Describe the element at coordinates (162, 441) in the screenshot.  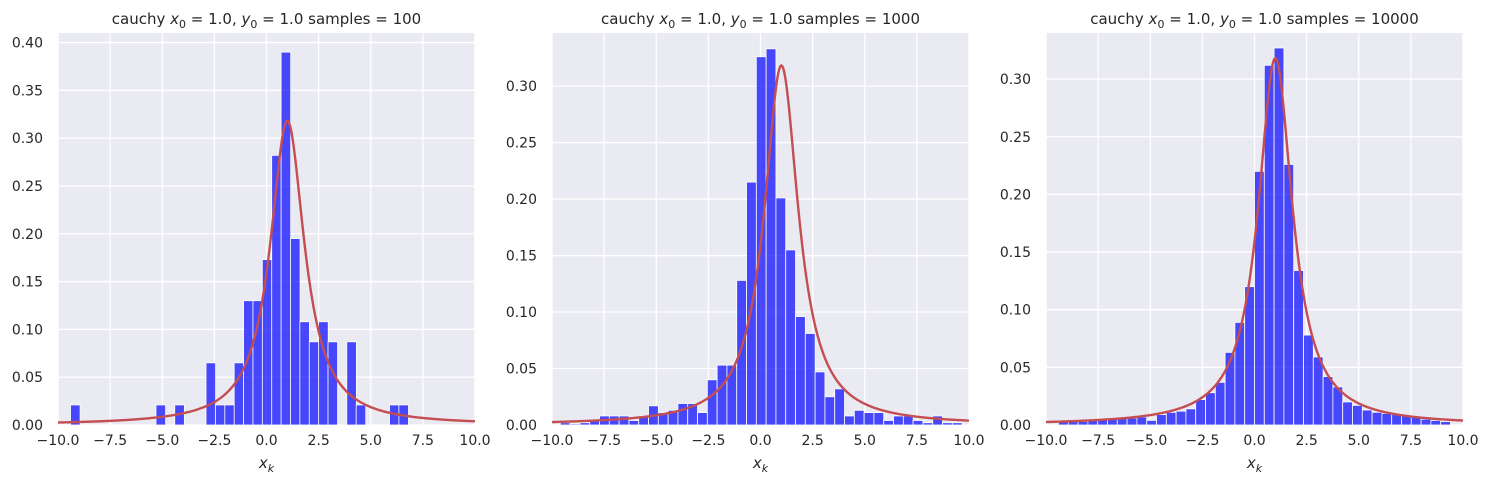
I see `x-tick-label: −5.0` at that location.